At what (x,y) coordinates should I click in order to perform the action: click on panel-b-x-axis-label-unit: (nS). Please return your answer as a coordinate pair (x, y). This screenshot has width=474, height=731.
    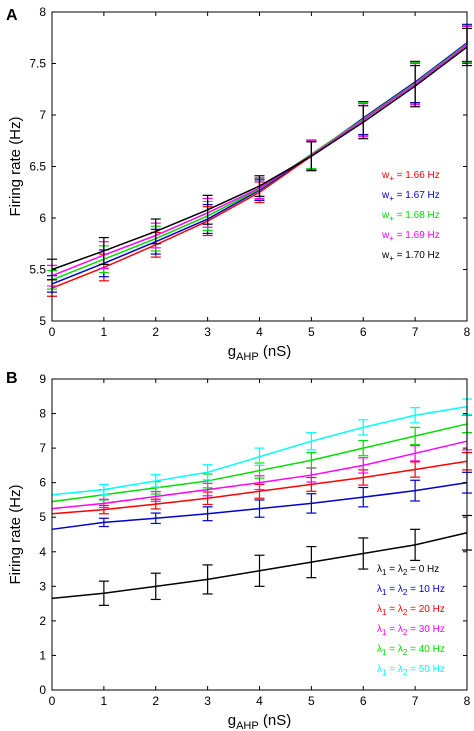
    Looking at the image, I should click on (275, 720).